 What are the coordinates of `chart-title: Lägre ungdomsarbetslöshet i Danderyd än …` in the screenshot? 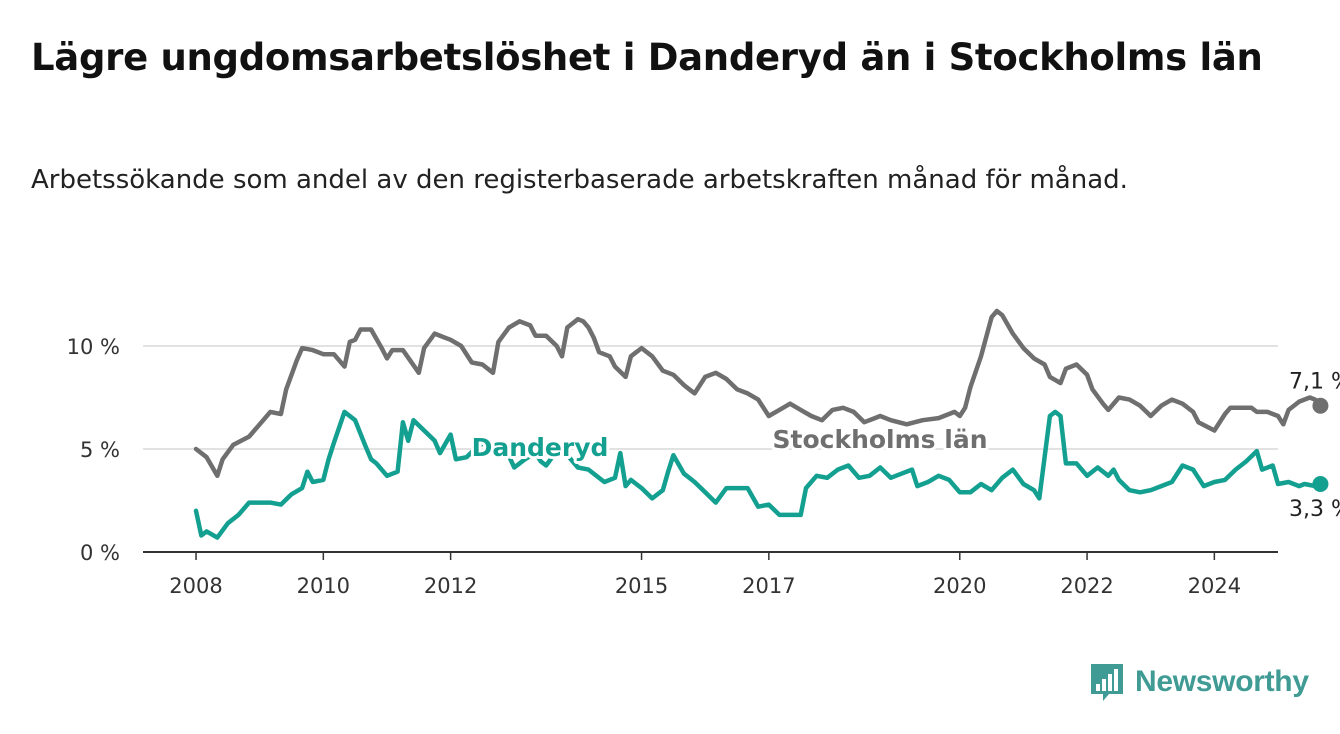 It's located at (647, 57).